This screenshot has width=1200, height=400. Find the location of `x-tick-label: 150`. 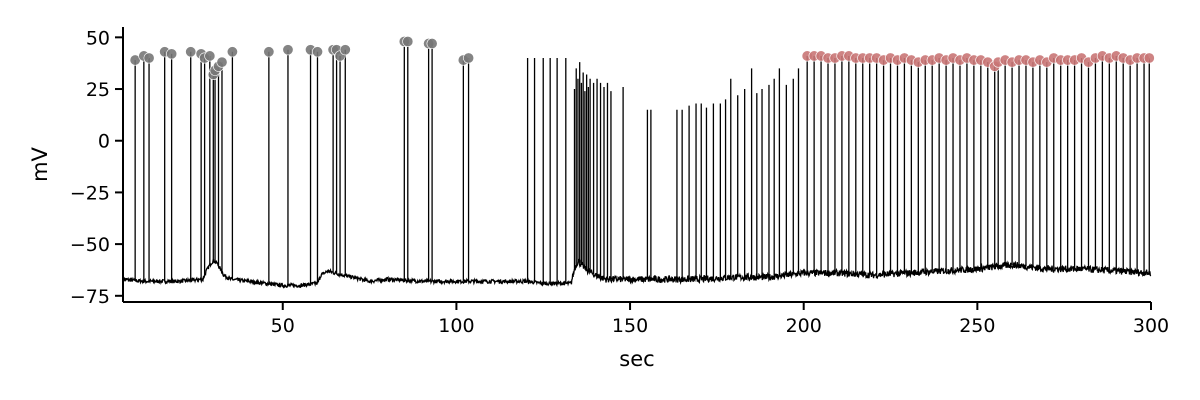

x-tick-label: 150 is located at coordinates (630, 326).